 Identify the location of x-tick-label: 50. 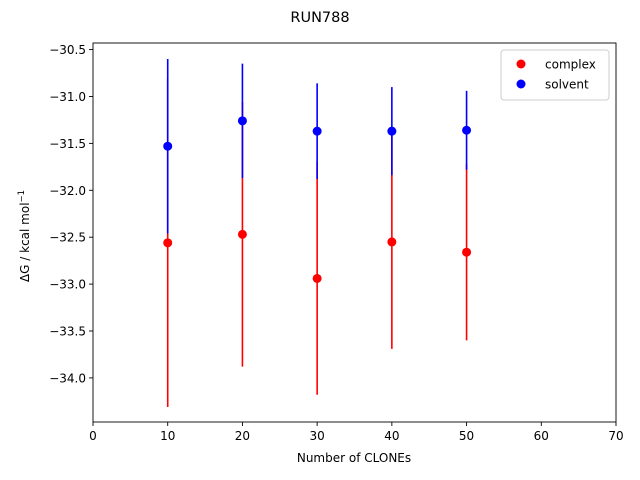
(466, 436).